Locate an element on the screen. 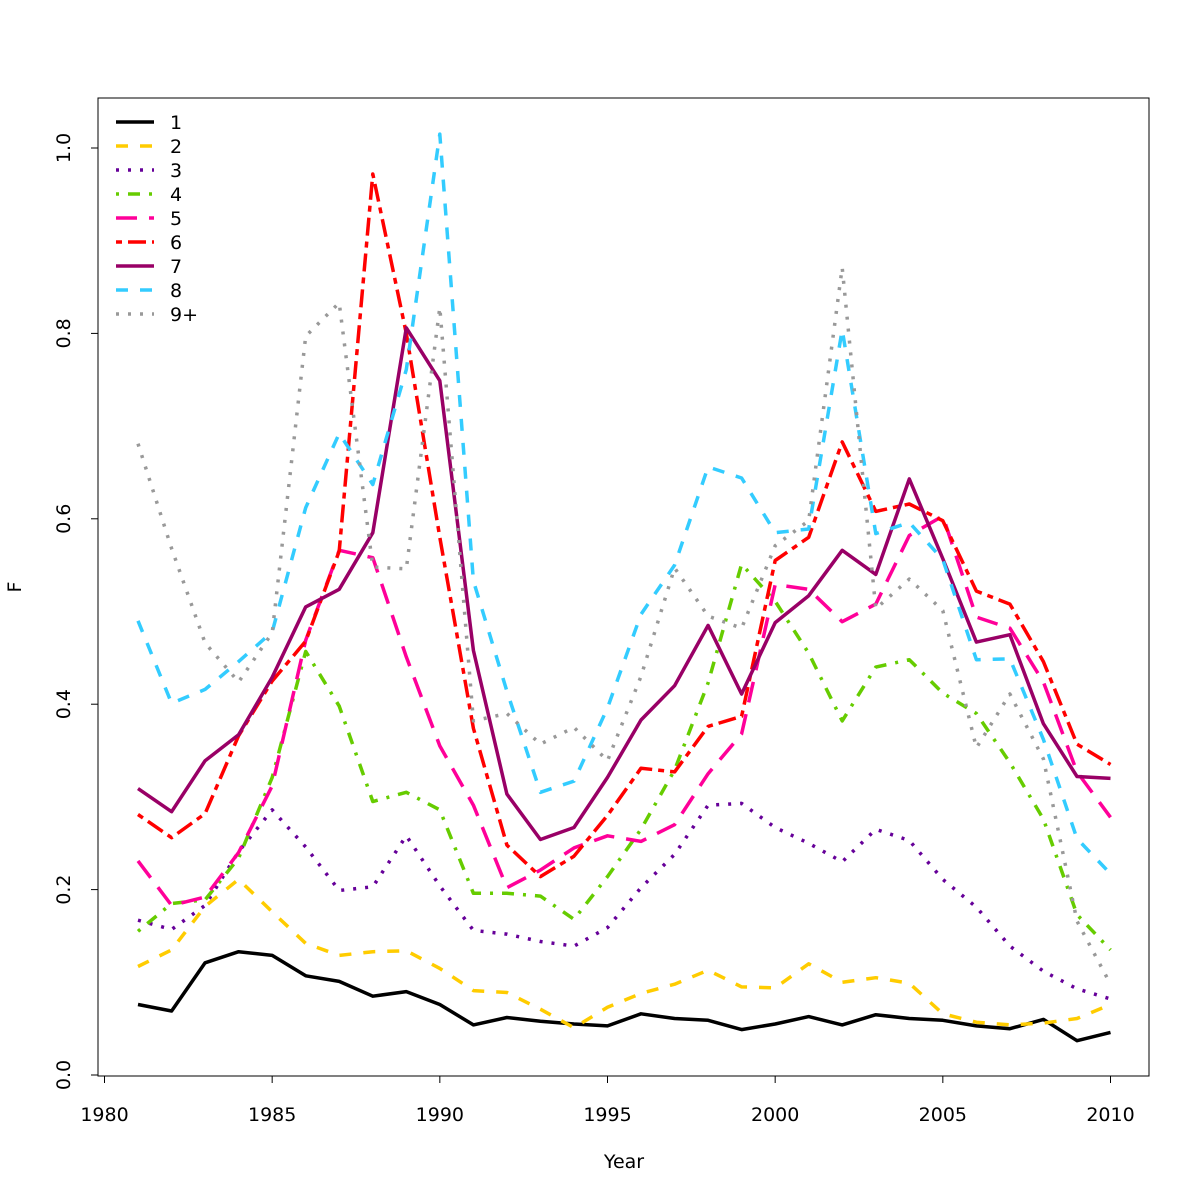 The height and width of the screenshot is (1200, 1200). y-tick-label: 0.8 is located at coordinates (64, 333).